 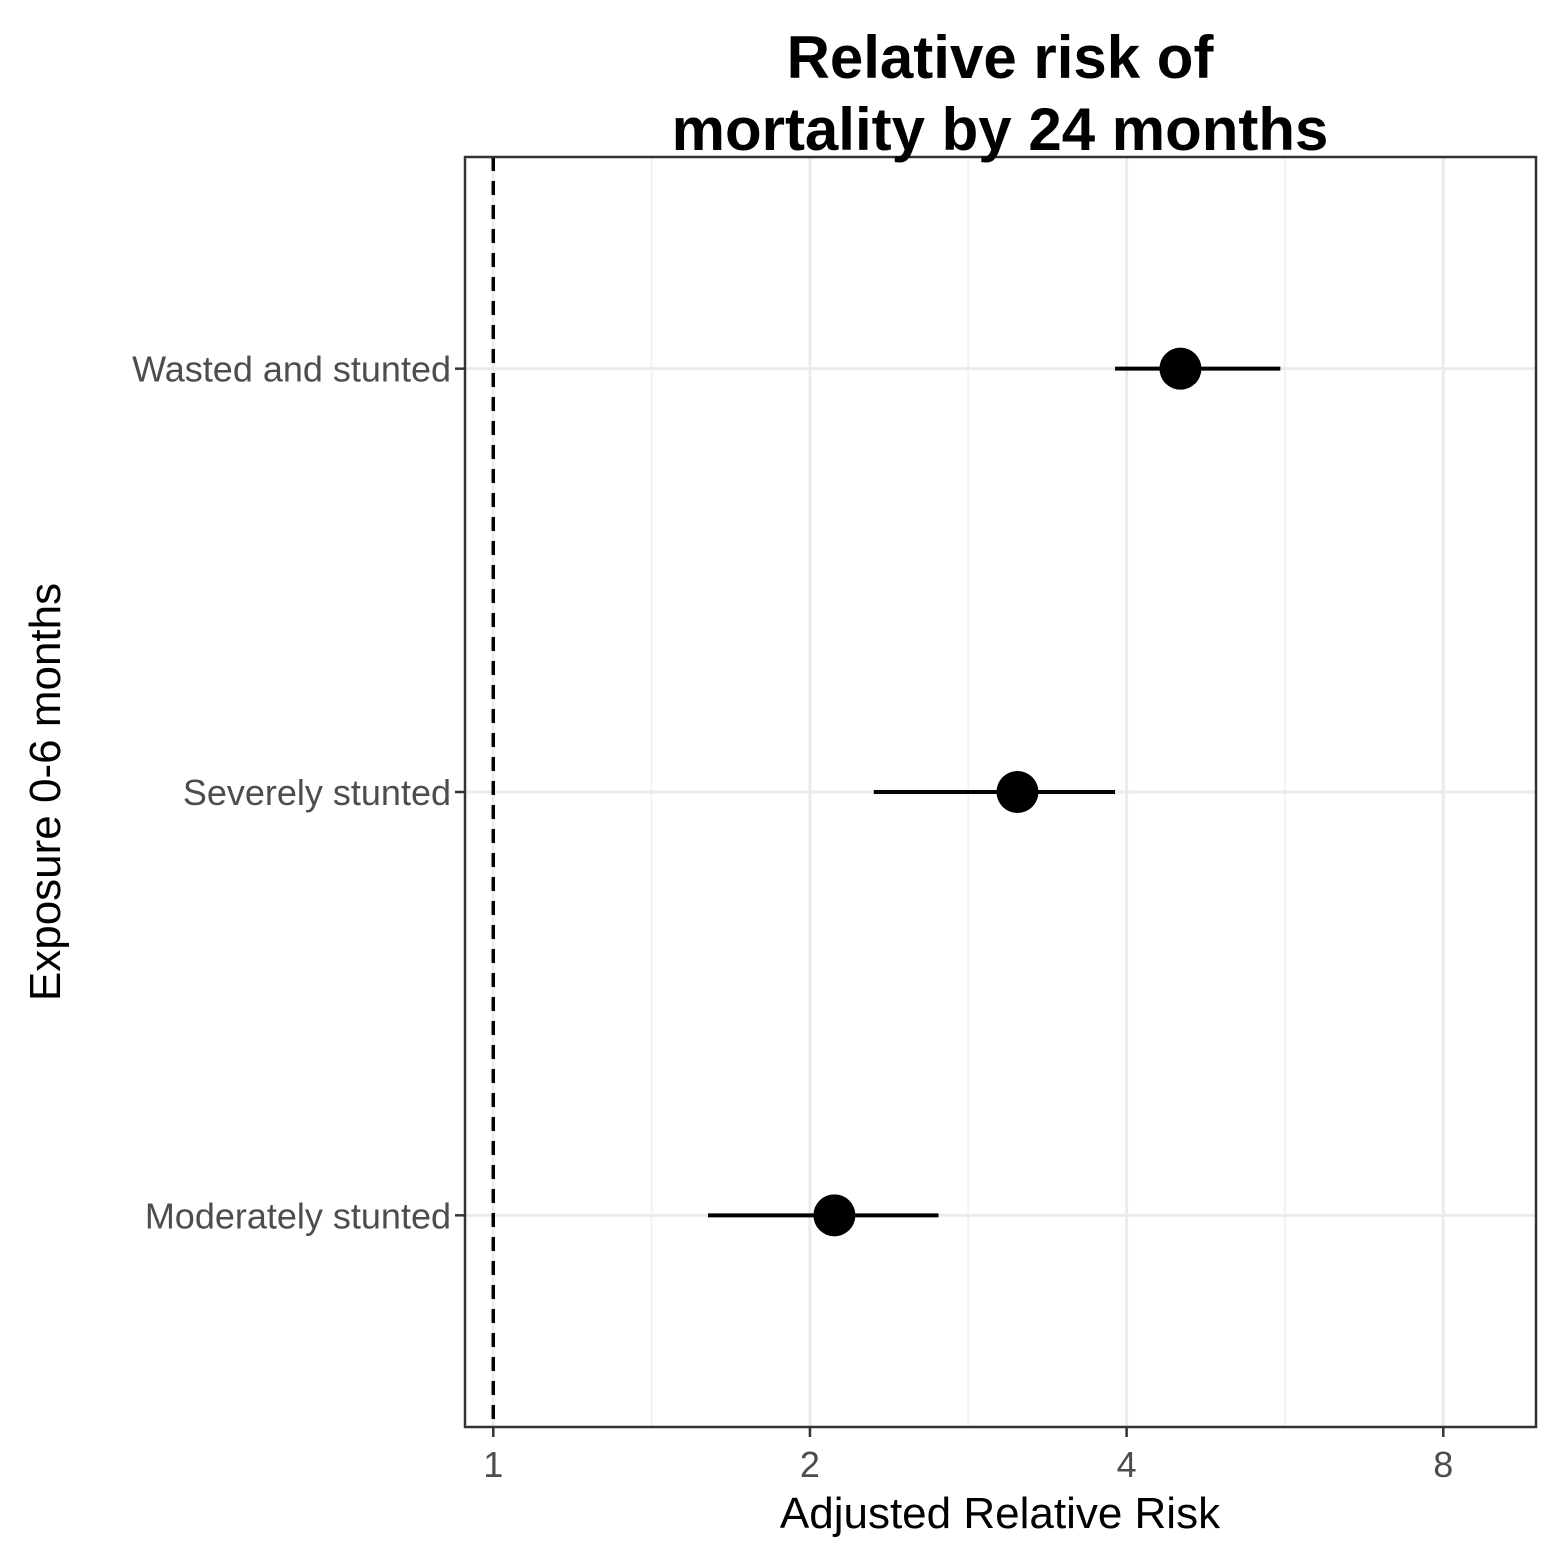 I want to click on y-tick-label: Severely stunted, so click(x=317, y=792).